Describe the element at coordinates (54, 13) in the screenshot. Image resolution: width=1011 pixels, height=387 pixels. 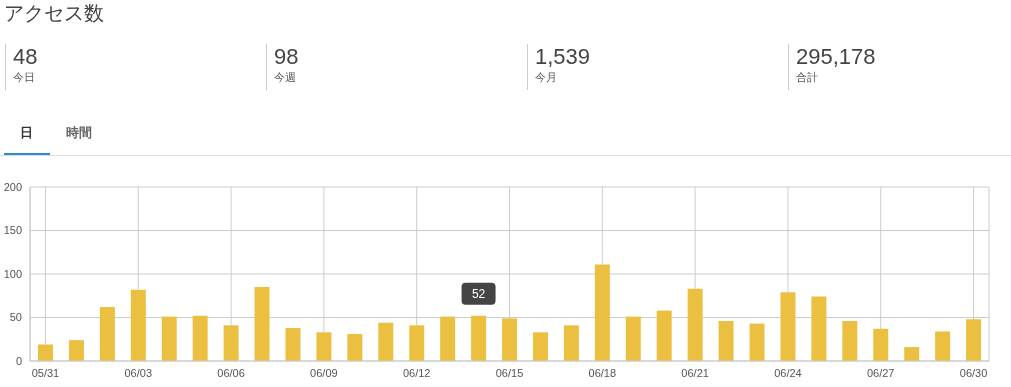
I see `chart-title: アクセス数` at that location.